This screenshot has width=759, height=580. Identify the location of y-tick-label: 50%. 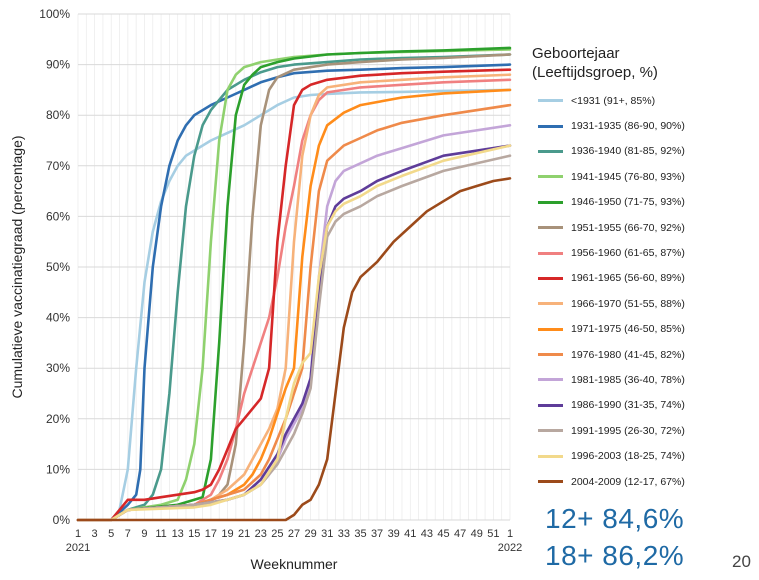
(58, 267).